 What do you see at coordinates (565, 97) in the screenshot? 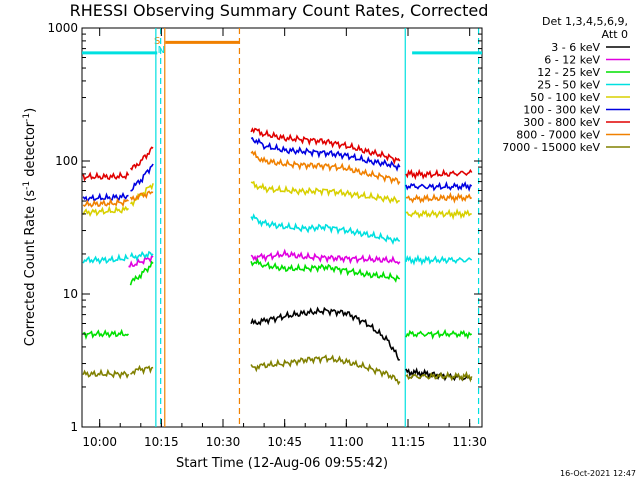
I see `legend-label-4: 50 - 100 keV` at bounding box center [565, 97].